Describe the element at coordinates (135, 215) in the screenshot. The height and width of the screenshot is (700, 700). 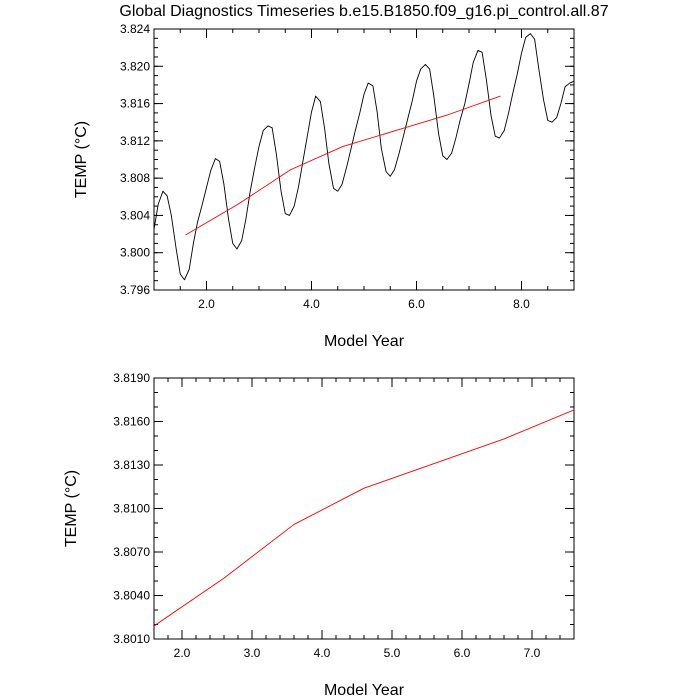
I see `y-tick-label: 3.804` at that location.